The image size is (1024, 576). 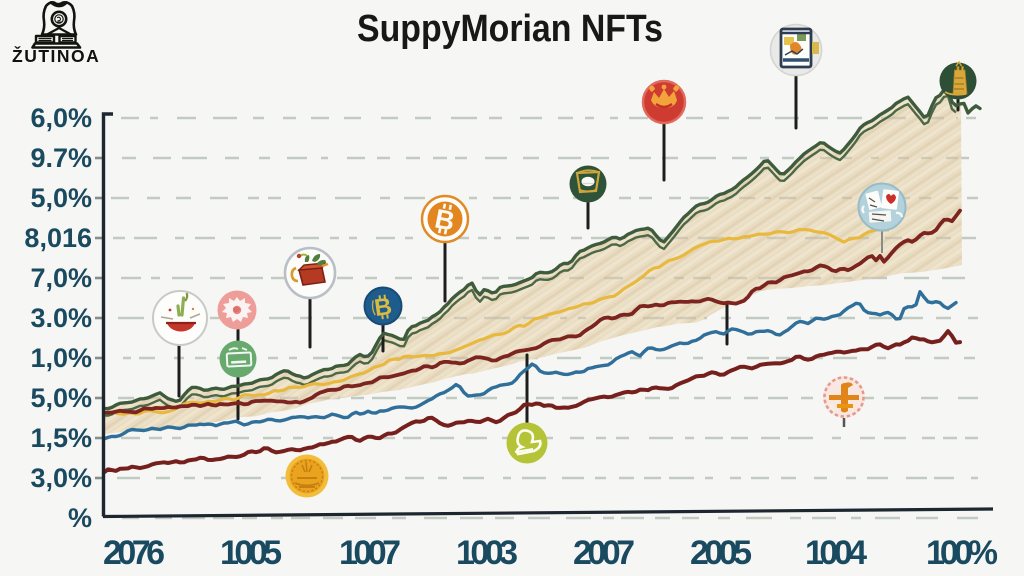 I want to click on svg-text: 2005, so click(x=721, y=553).